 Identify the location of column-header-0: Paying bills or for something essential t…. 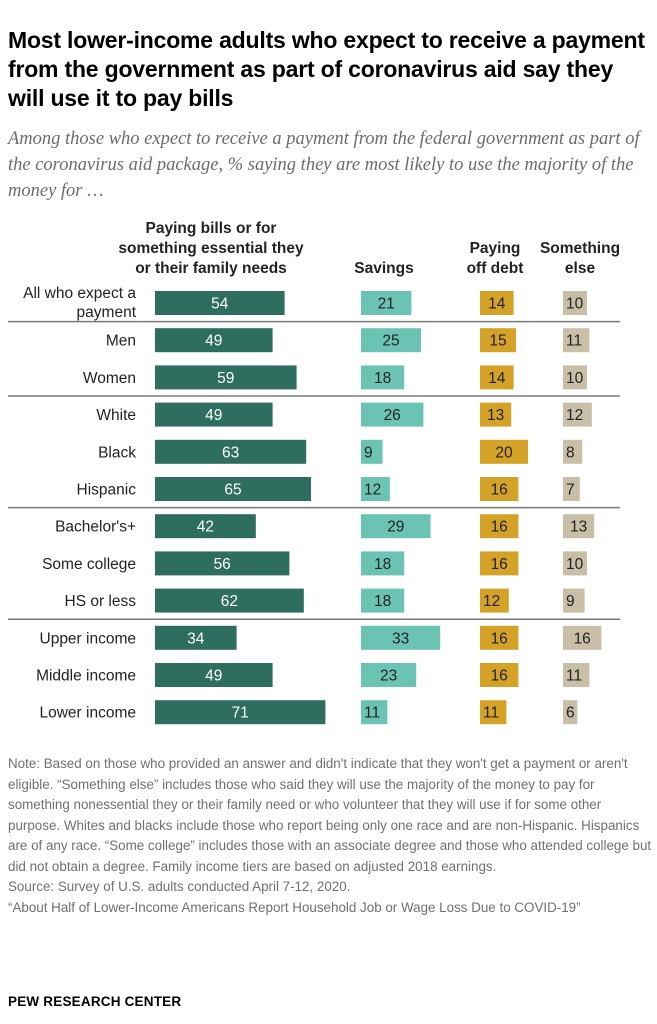
(211, 249).